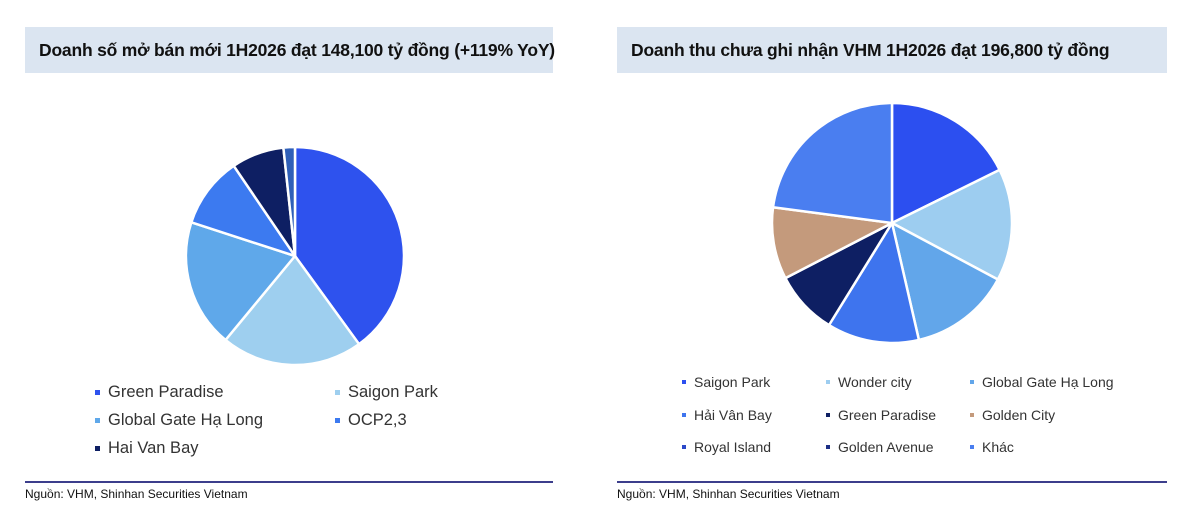 The width and height of the screenshot is (1200, 521). I want to click on left-legend-item: Green Paradise, so click(159, 392).